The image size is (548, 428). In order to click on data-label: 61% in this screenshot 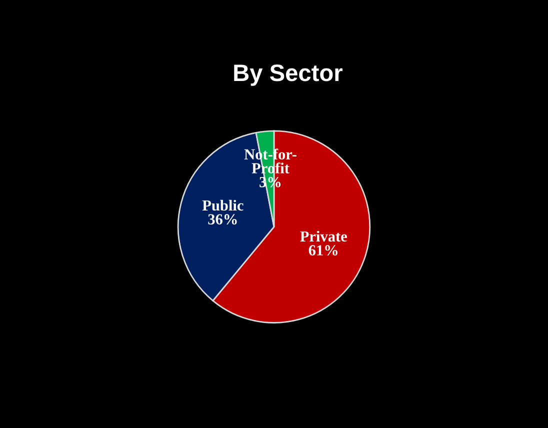, I will do `click(323, 250)`.